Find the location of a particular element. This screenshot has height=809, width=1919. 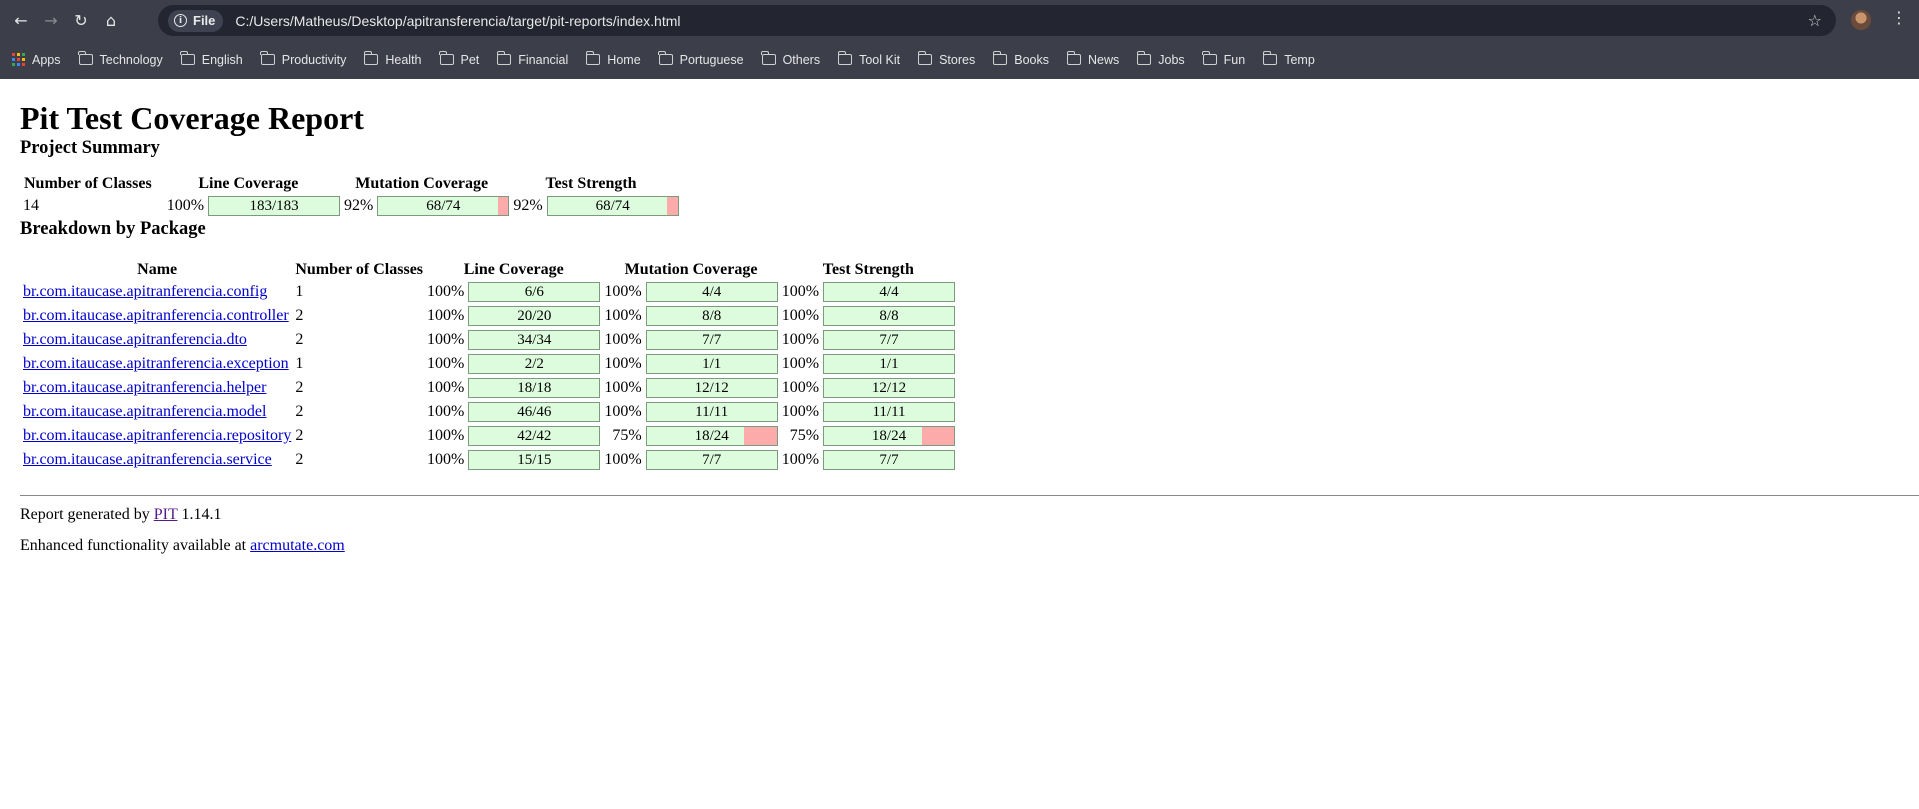

bookmark-financial: Financial is located at coordinates (532, 59).